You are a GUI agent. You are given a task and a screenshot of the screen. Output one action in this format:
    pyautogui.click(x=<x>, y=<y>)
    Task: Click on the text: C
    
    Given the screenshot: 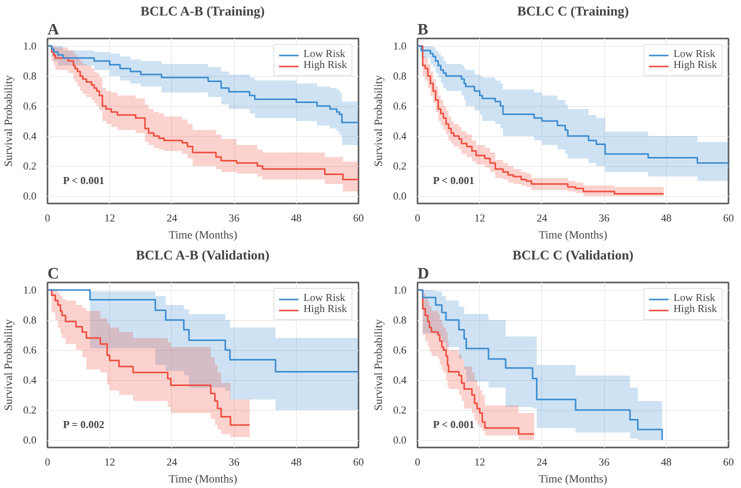 What is the action you would take?
    pyautogui.click(x=54, y=274)
    